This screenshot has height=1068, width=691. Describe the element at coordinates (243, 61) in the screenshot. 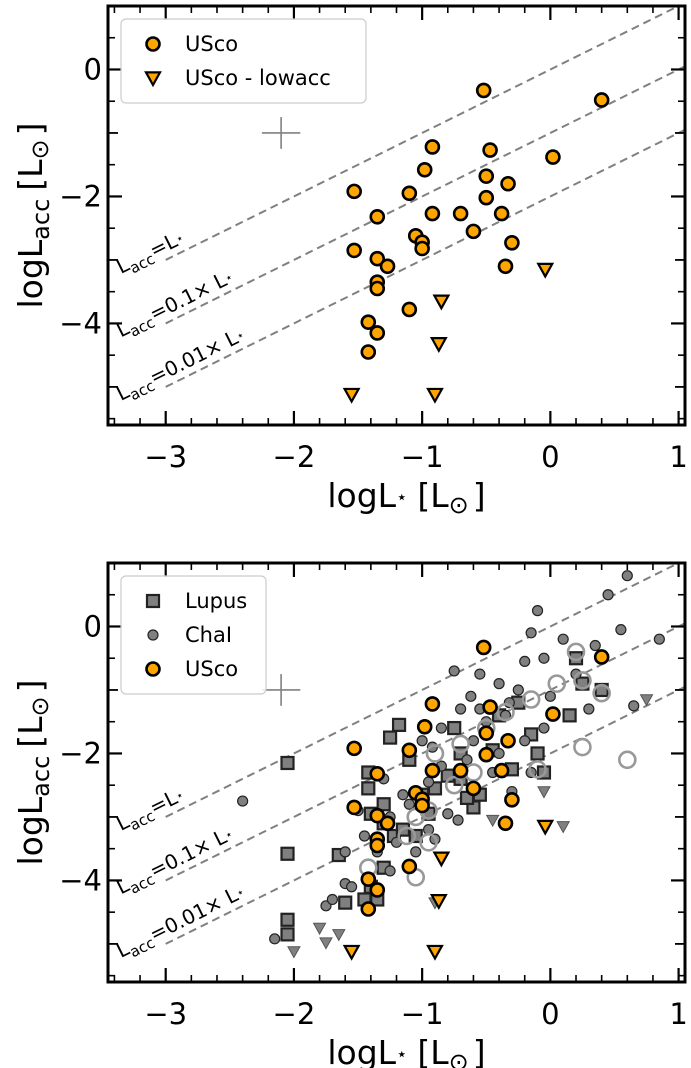

I see `legend-box` at that location.